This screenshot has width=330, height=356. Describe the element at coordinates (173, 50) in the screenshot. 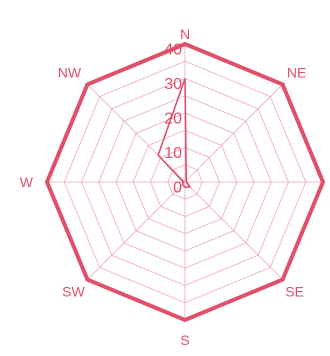

I see `radial-tick-label: 40` at that location.